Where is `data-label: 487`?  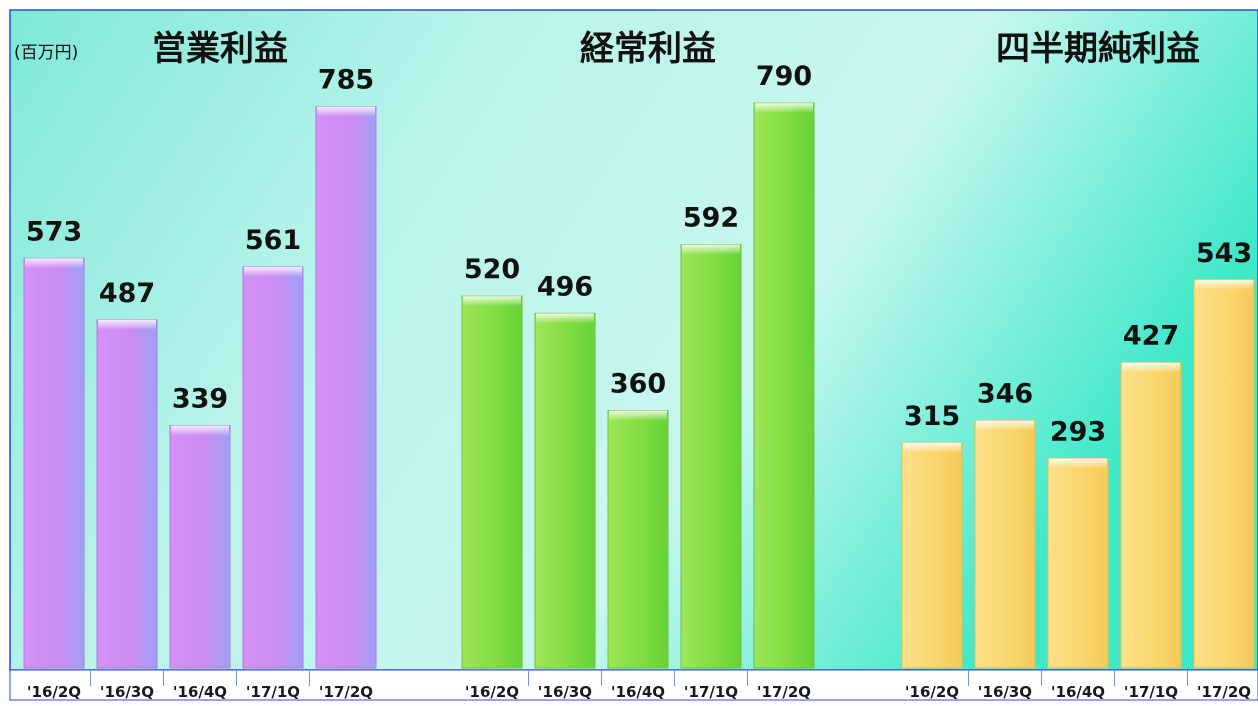 data-label: 487 is located at coordinates (127, 293).